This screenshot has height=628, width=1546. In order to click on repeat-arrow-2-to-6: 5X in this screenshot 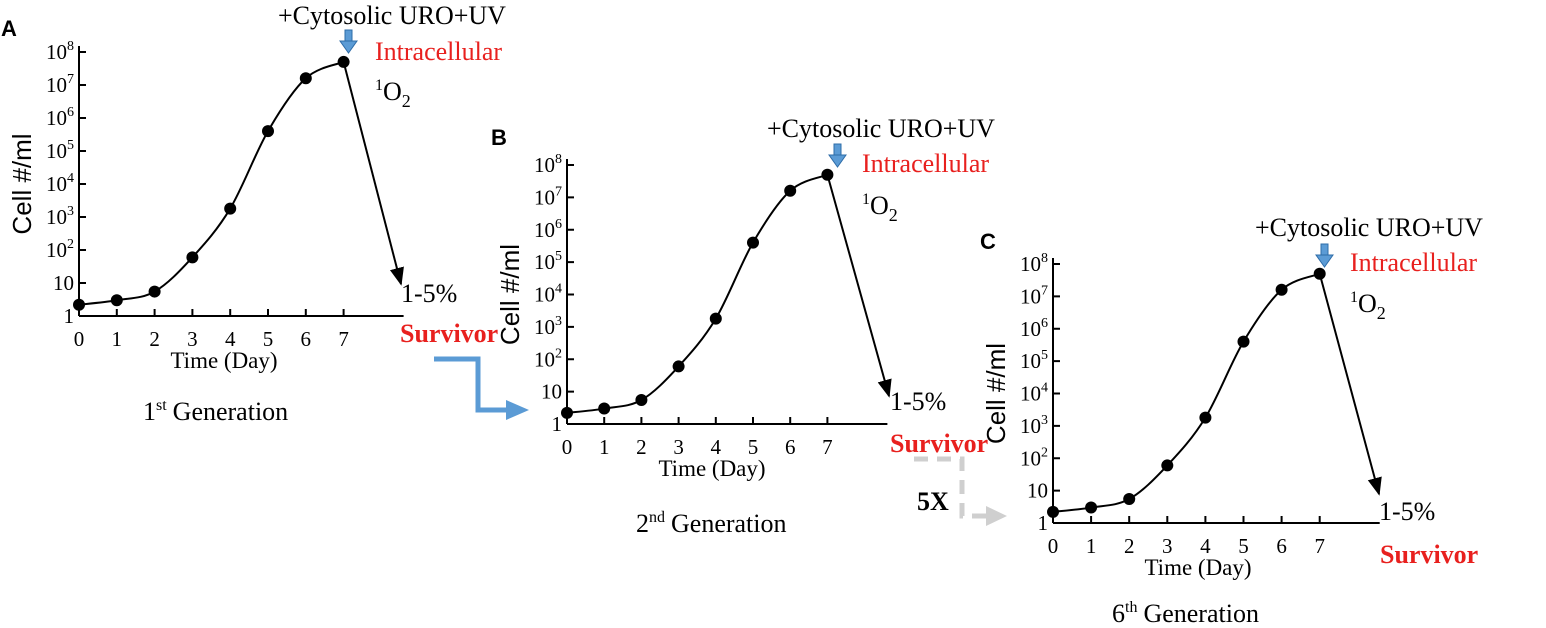, I will do `click(960, 491)`.